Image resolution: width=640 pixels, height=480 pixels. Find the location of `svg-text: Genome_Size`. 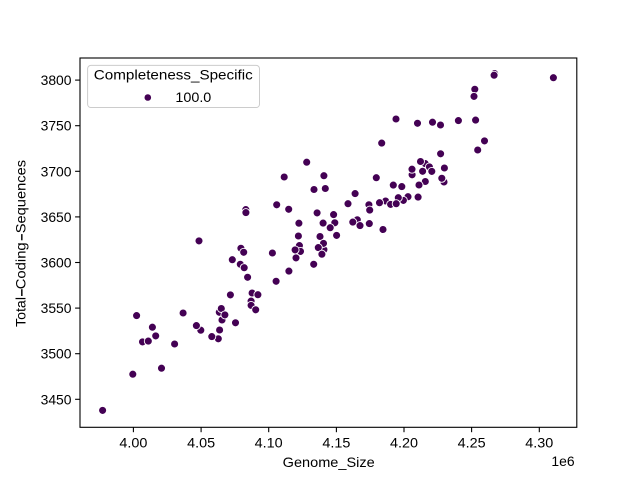

svg-text: Genome_Size is located at coordinates (329, 462).